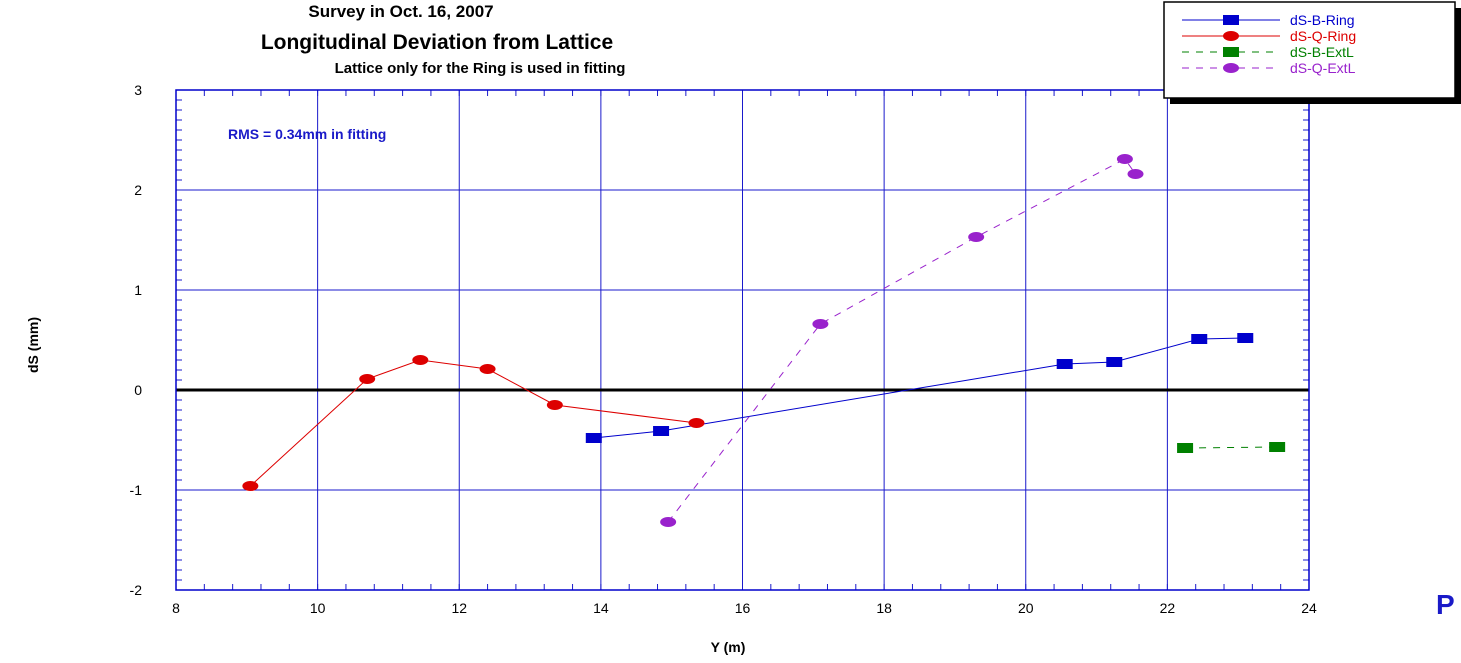  What do you see at coordinates (1026, 608) in the screenshot?
I see `x-tick-label: 20` at bounding box center [1026, 608].